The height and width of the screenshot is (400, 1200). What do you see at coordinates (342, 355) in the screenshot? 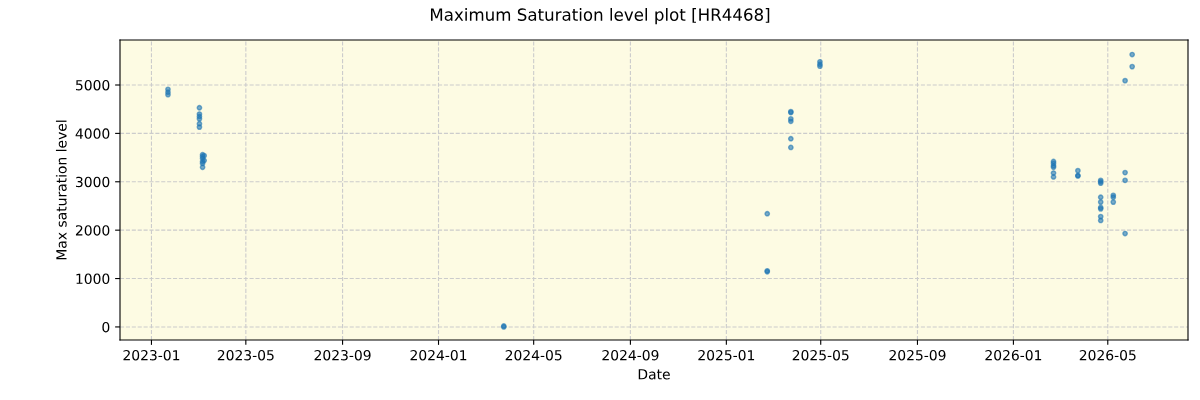
I see `x-tick-label: 2023-09` at bounding box center [342, 355].